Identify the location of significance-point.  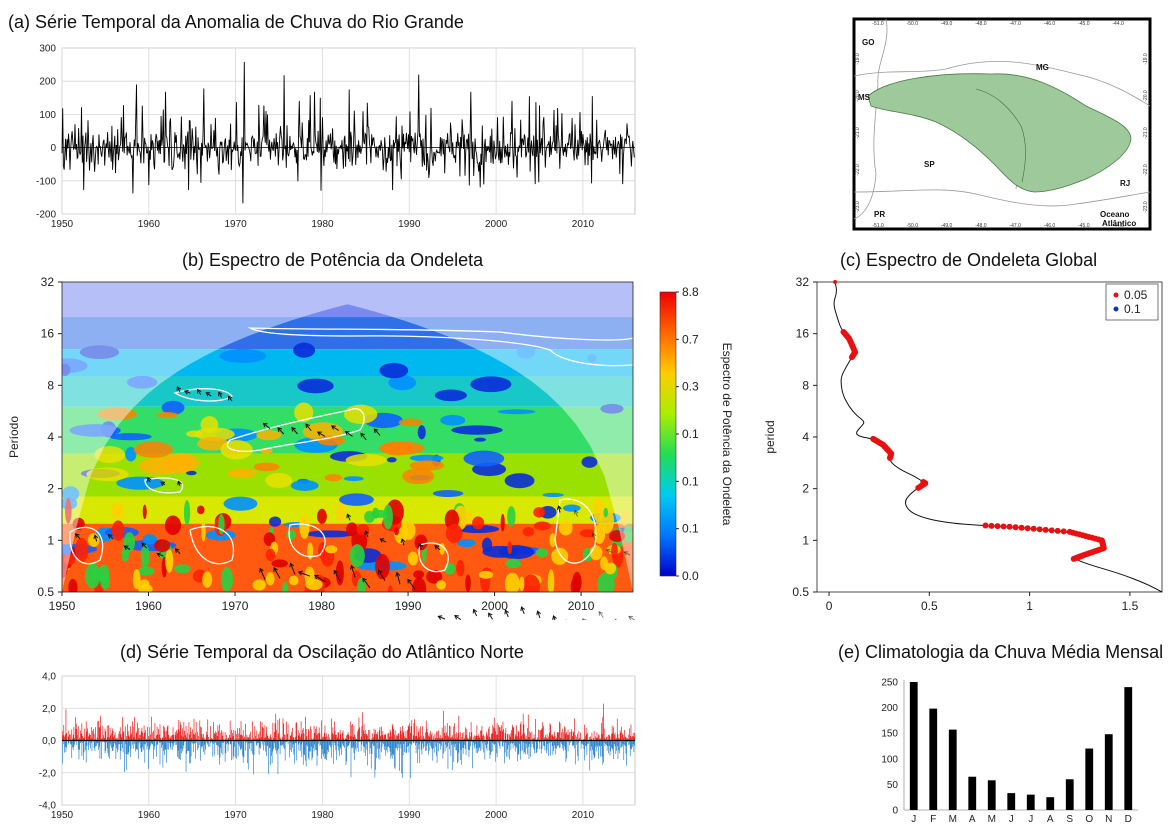
(1021, 527).